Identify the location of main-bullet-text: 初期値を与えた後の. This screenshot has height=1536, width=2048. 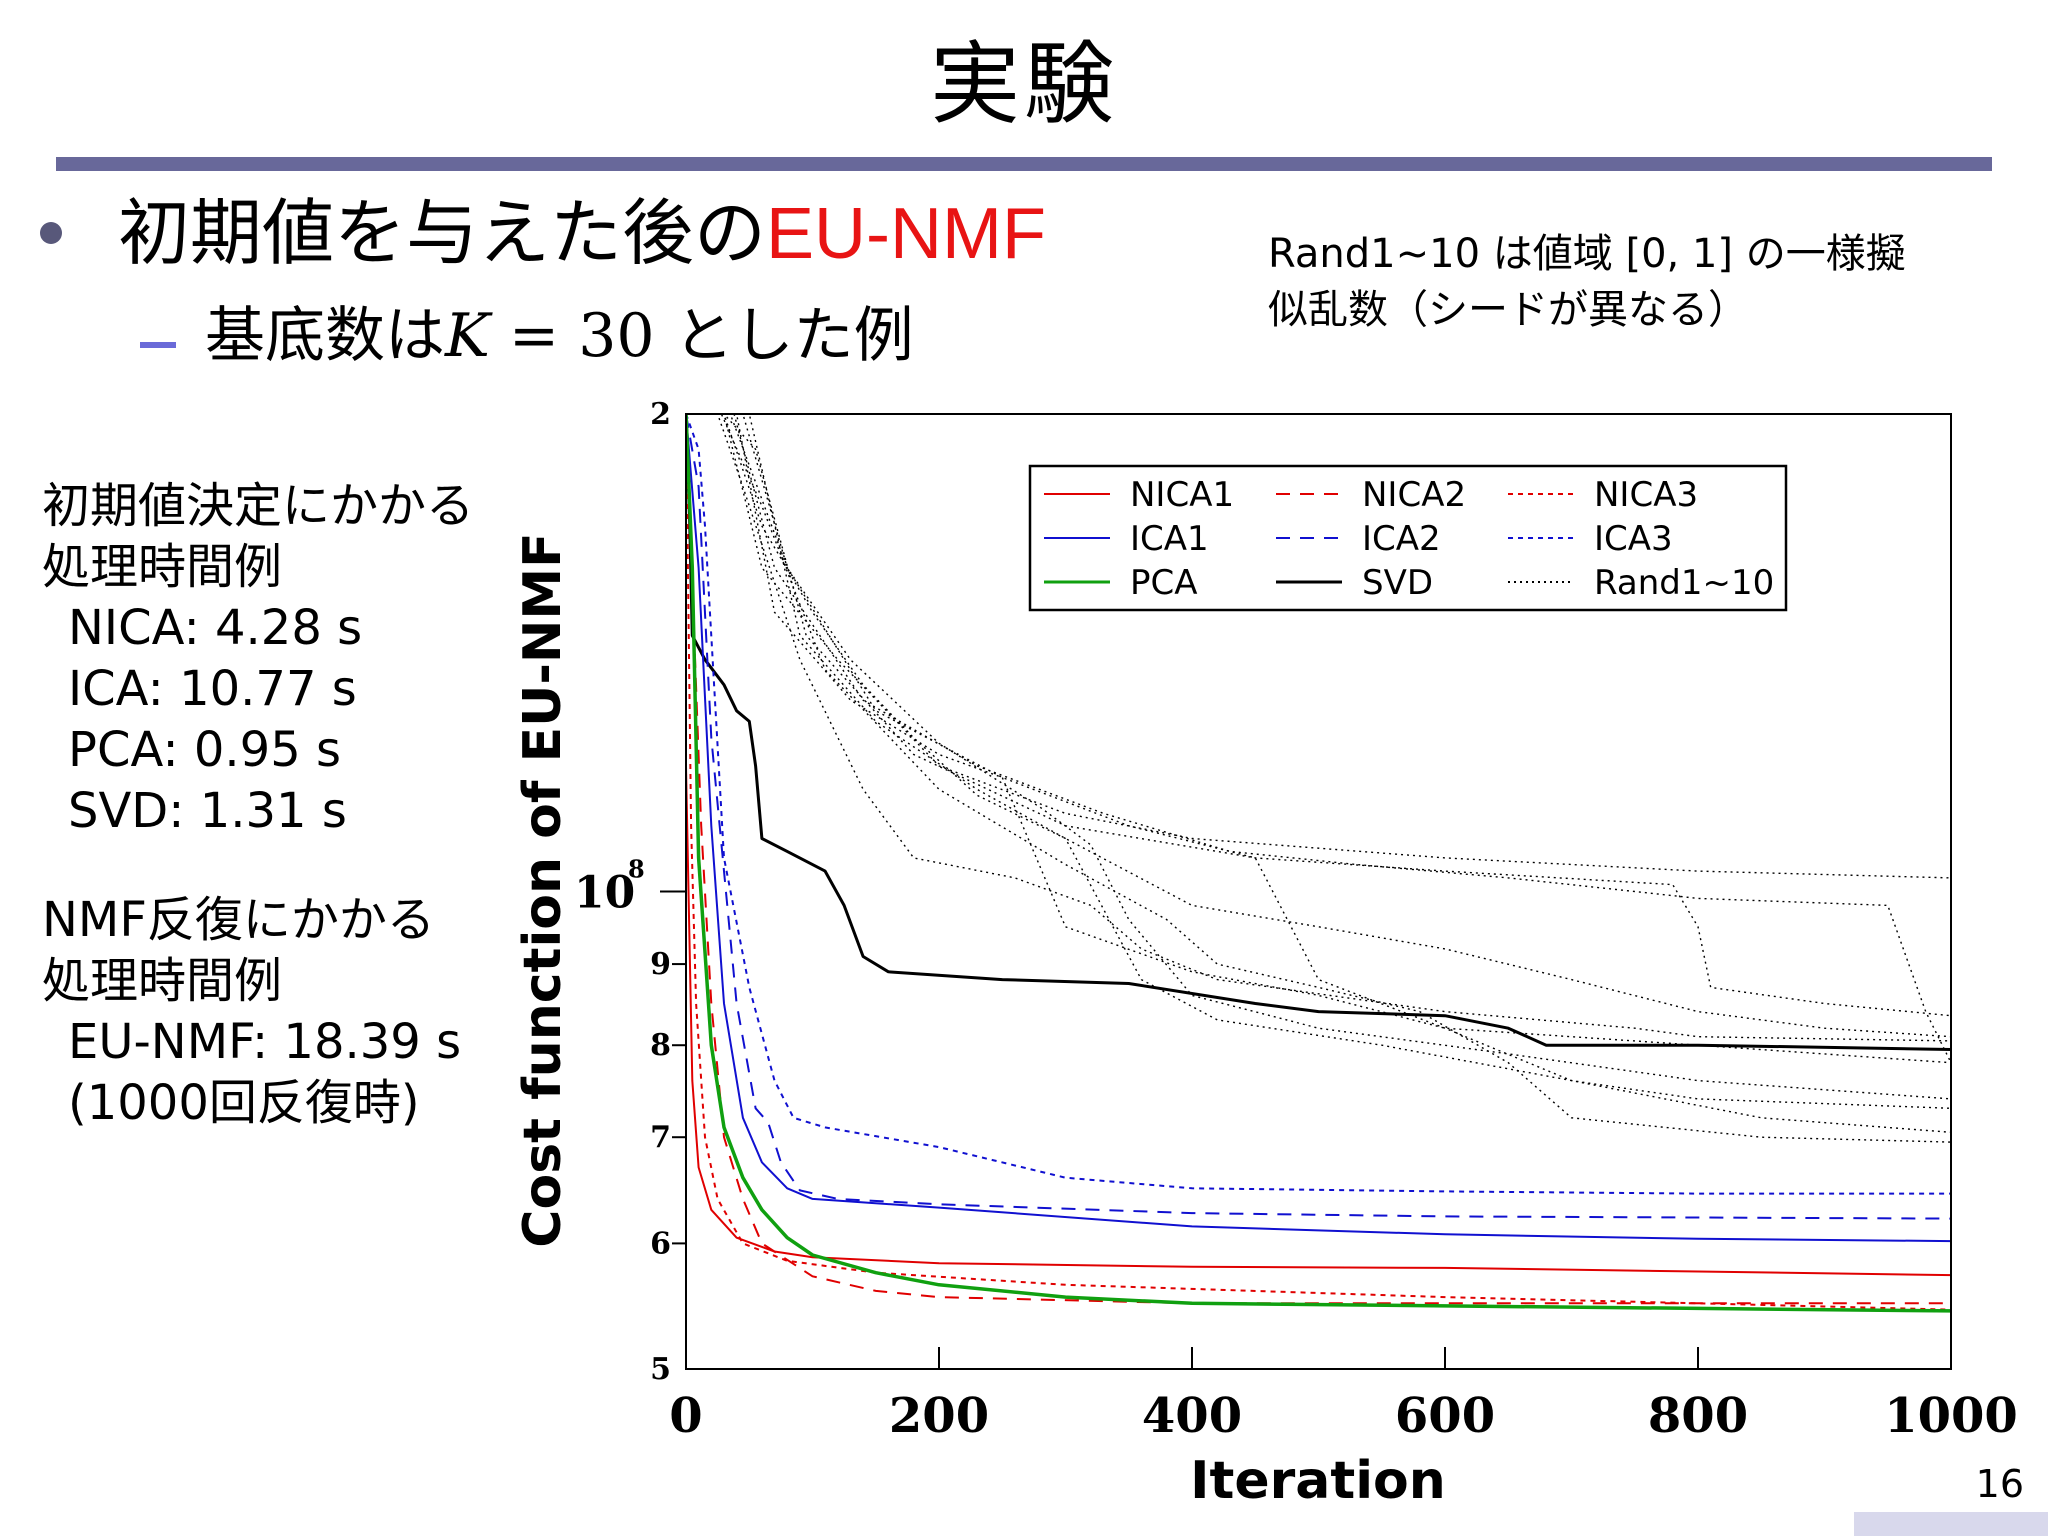
(442, 233).